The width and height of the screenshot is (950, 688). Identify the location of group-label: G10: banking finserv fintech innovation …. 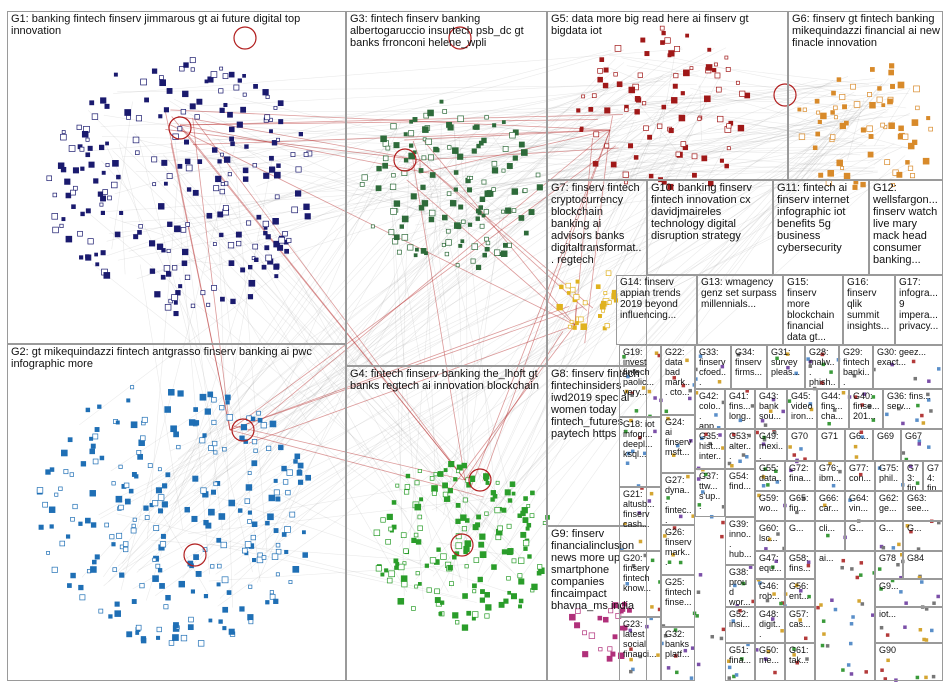
(703, 212).